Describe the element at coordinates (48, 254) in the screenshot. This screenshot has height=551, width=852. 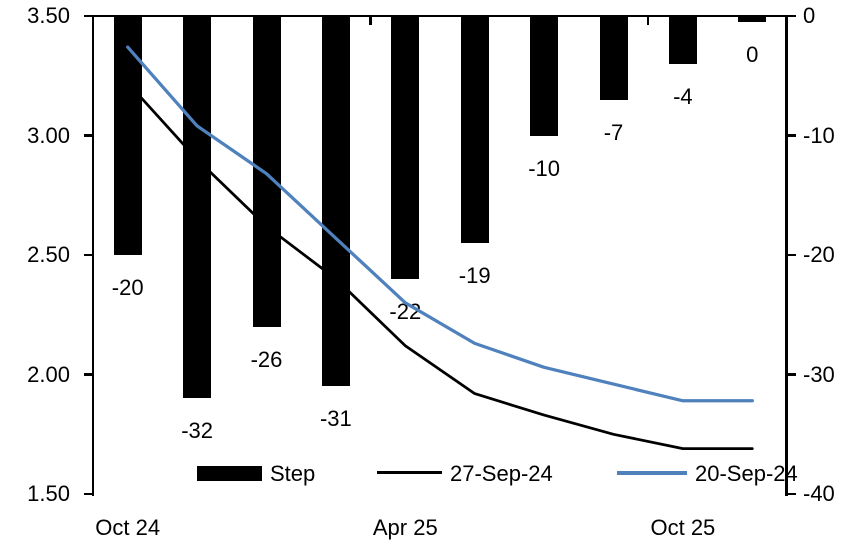
I see `left-axis-tick-label: 2.50` at that location.